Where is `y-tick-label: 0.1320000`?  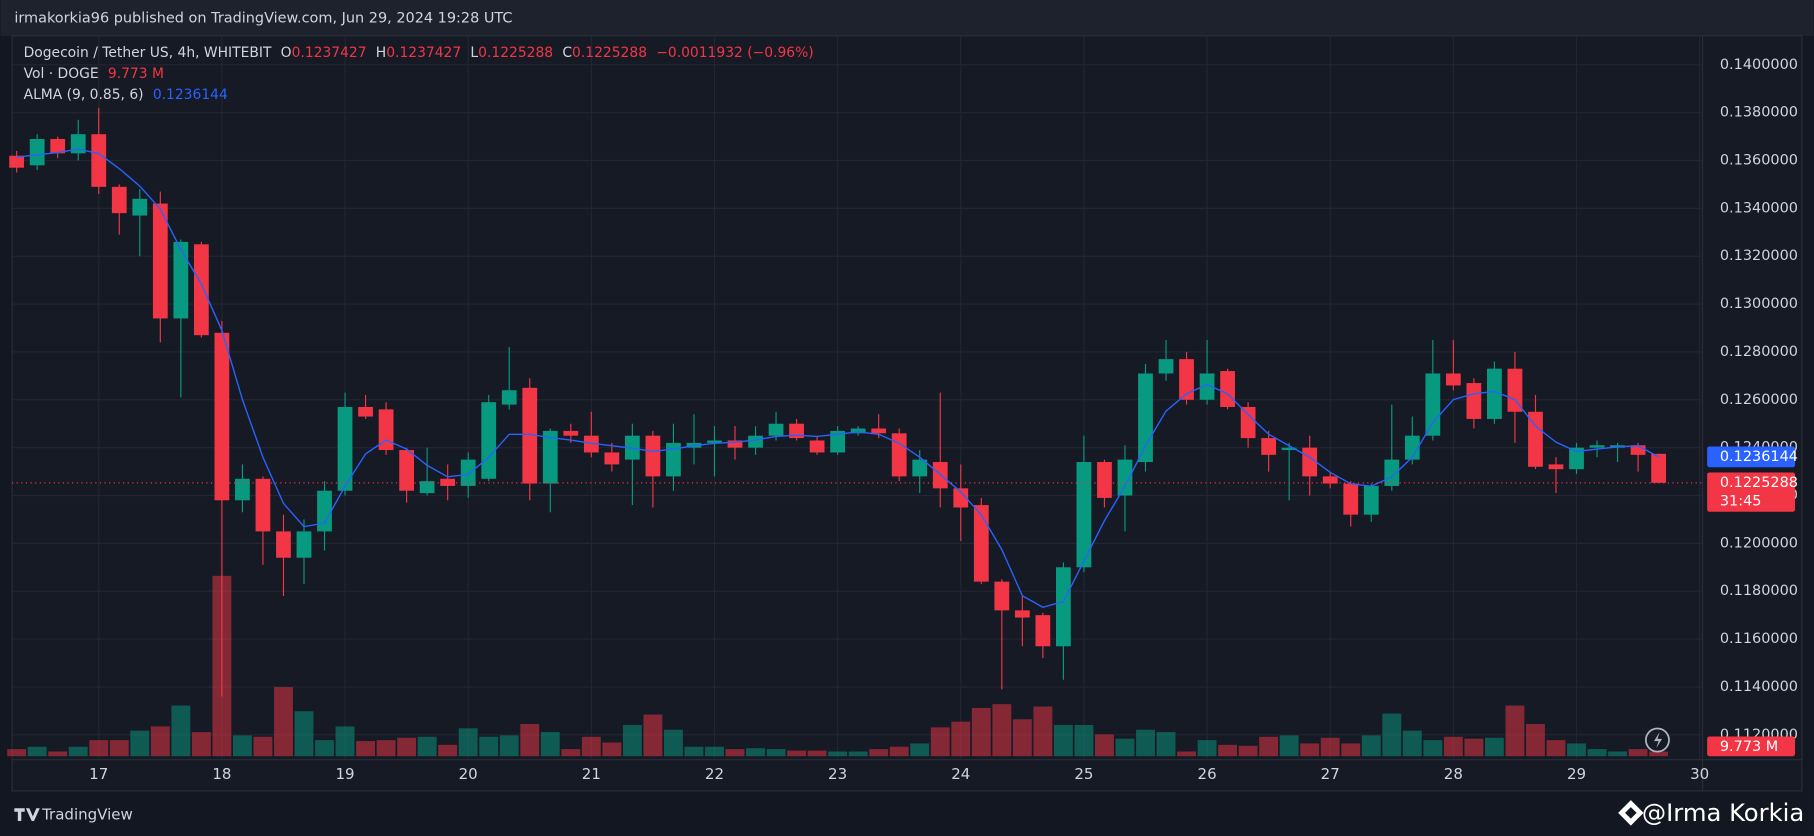
y-tick-label: 0.1320000 is located at coordinates (1759, 256).